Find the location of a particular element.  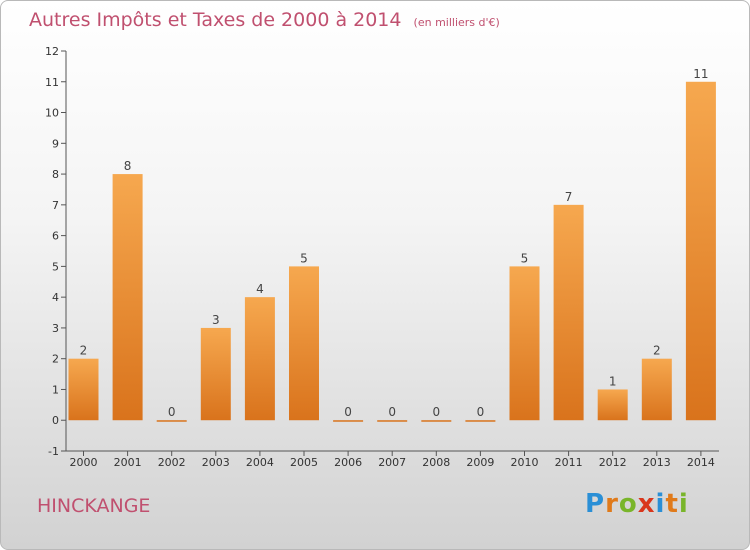

chart-title-text: Autres Impôts et Taxes de 2000 à 2014 is located at coordinates (215, 20).